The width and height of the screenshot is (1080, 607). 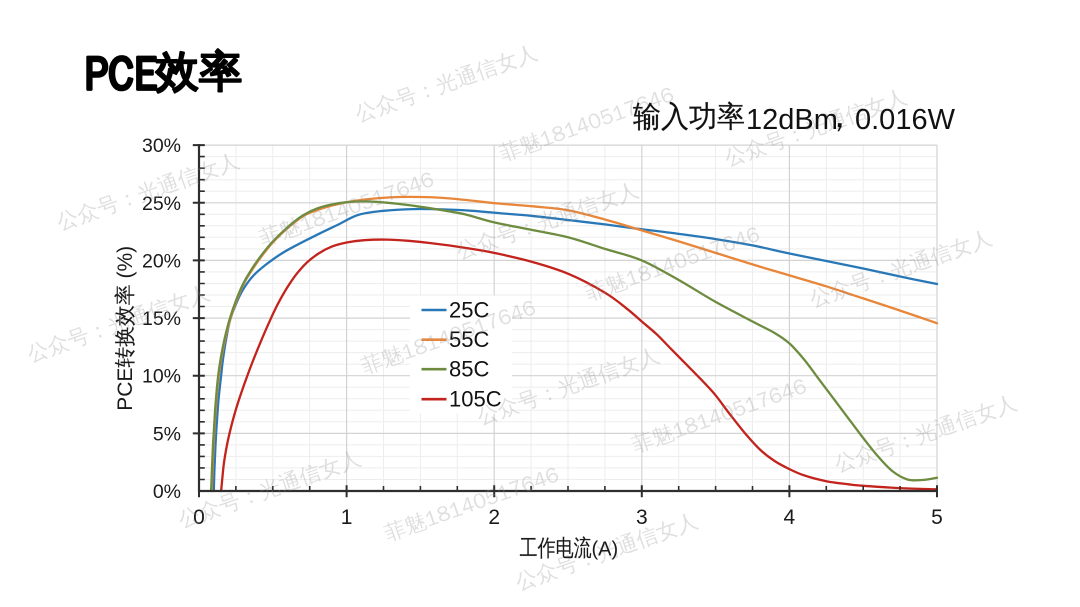 What do you see at coordinates (199, 517) in the screenshot?
I see `svg-text: 0` at bounding box center [199, 517].